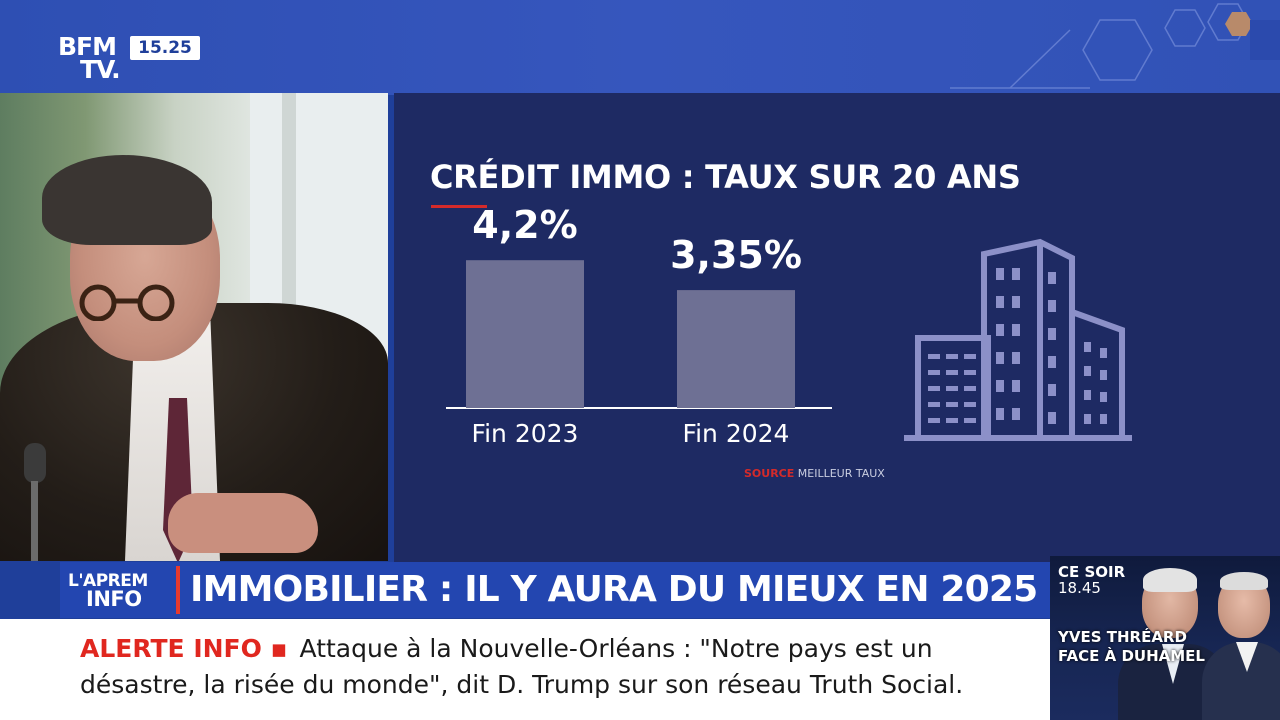 The height and width of the screenshot is (720, 1280). I want to click on promo-show-line2: FACE À DUHAMEL, so click(1131, 656).